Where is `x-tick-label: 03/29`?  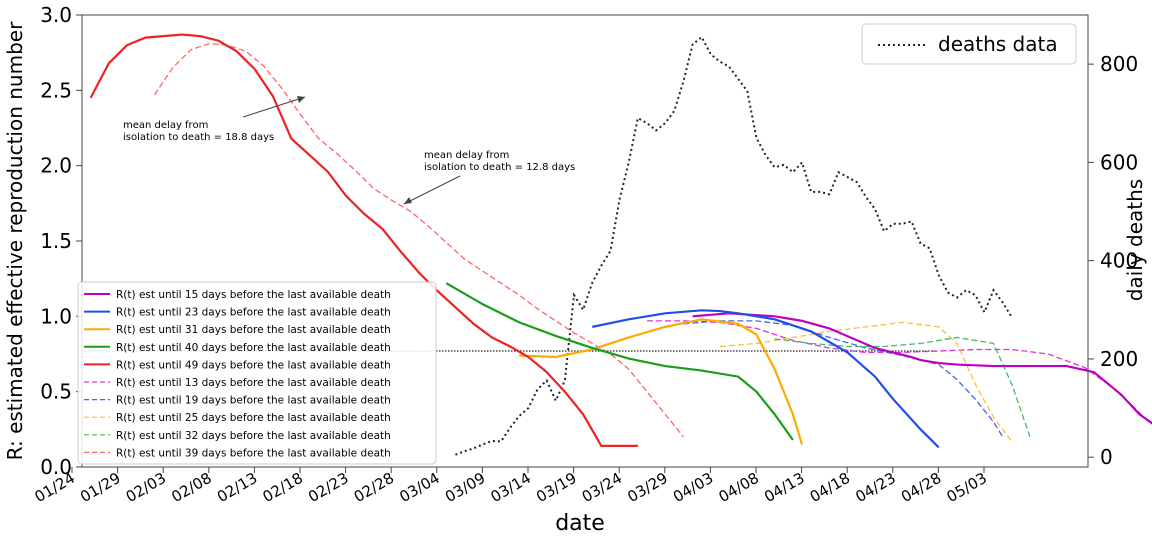
x-tick-label: 03/29 is located at coordinates (647, 487).